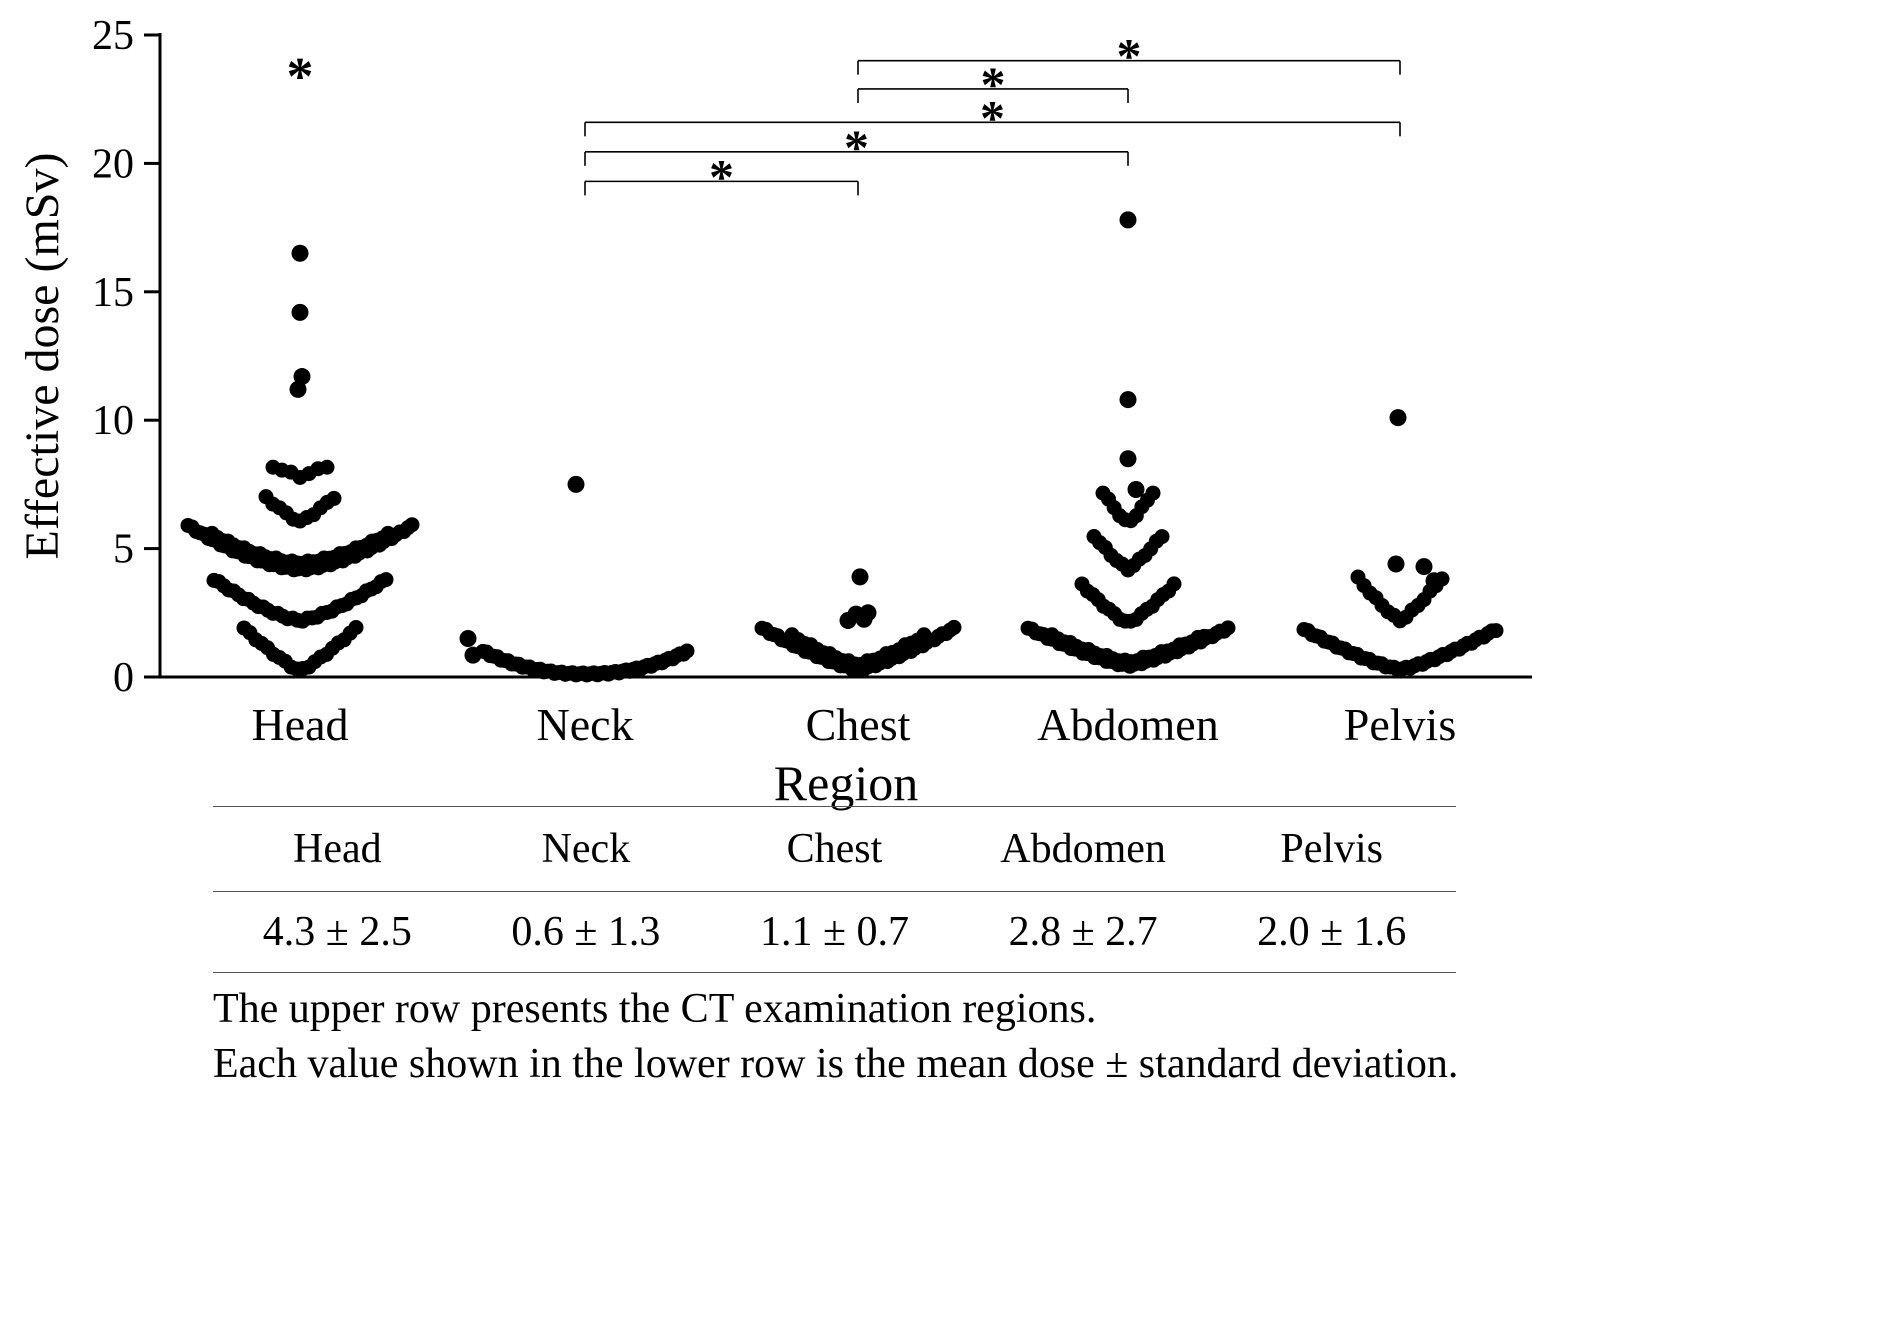 This screenshot has height=1320, width=1889. Describe the element at coordinates (586, 932) in the screenshot. I see `summary-value-neck: 0.6 ± 1.3` at that location.